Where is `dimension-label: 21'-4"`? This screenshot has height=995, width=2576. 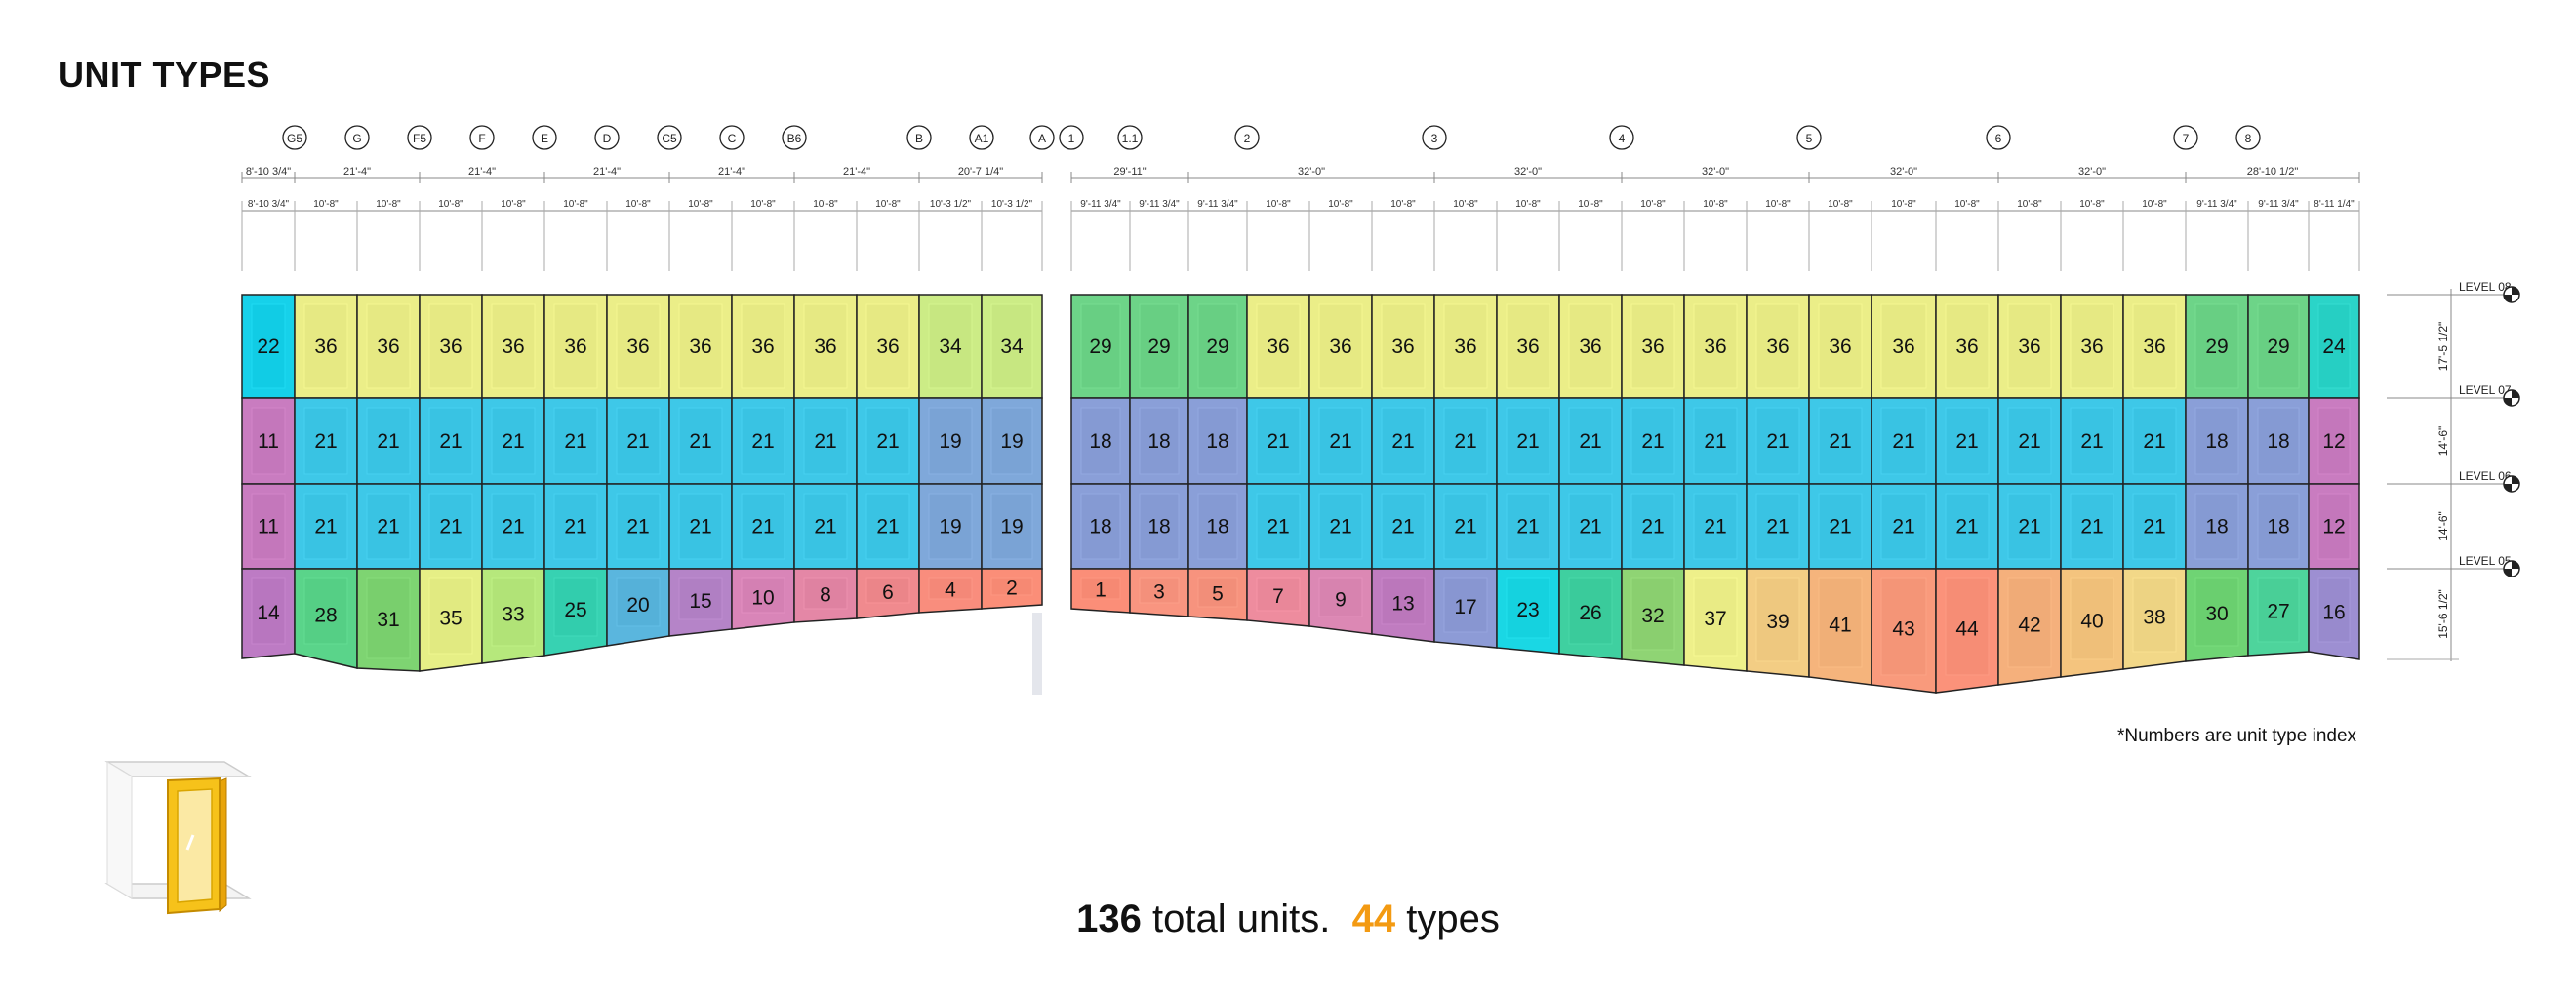
dimension-label: 21'-4" is located at coordinates (607, 172).